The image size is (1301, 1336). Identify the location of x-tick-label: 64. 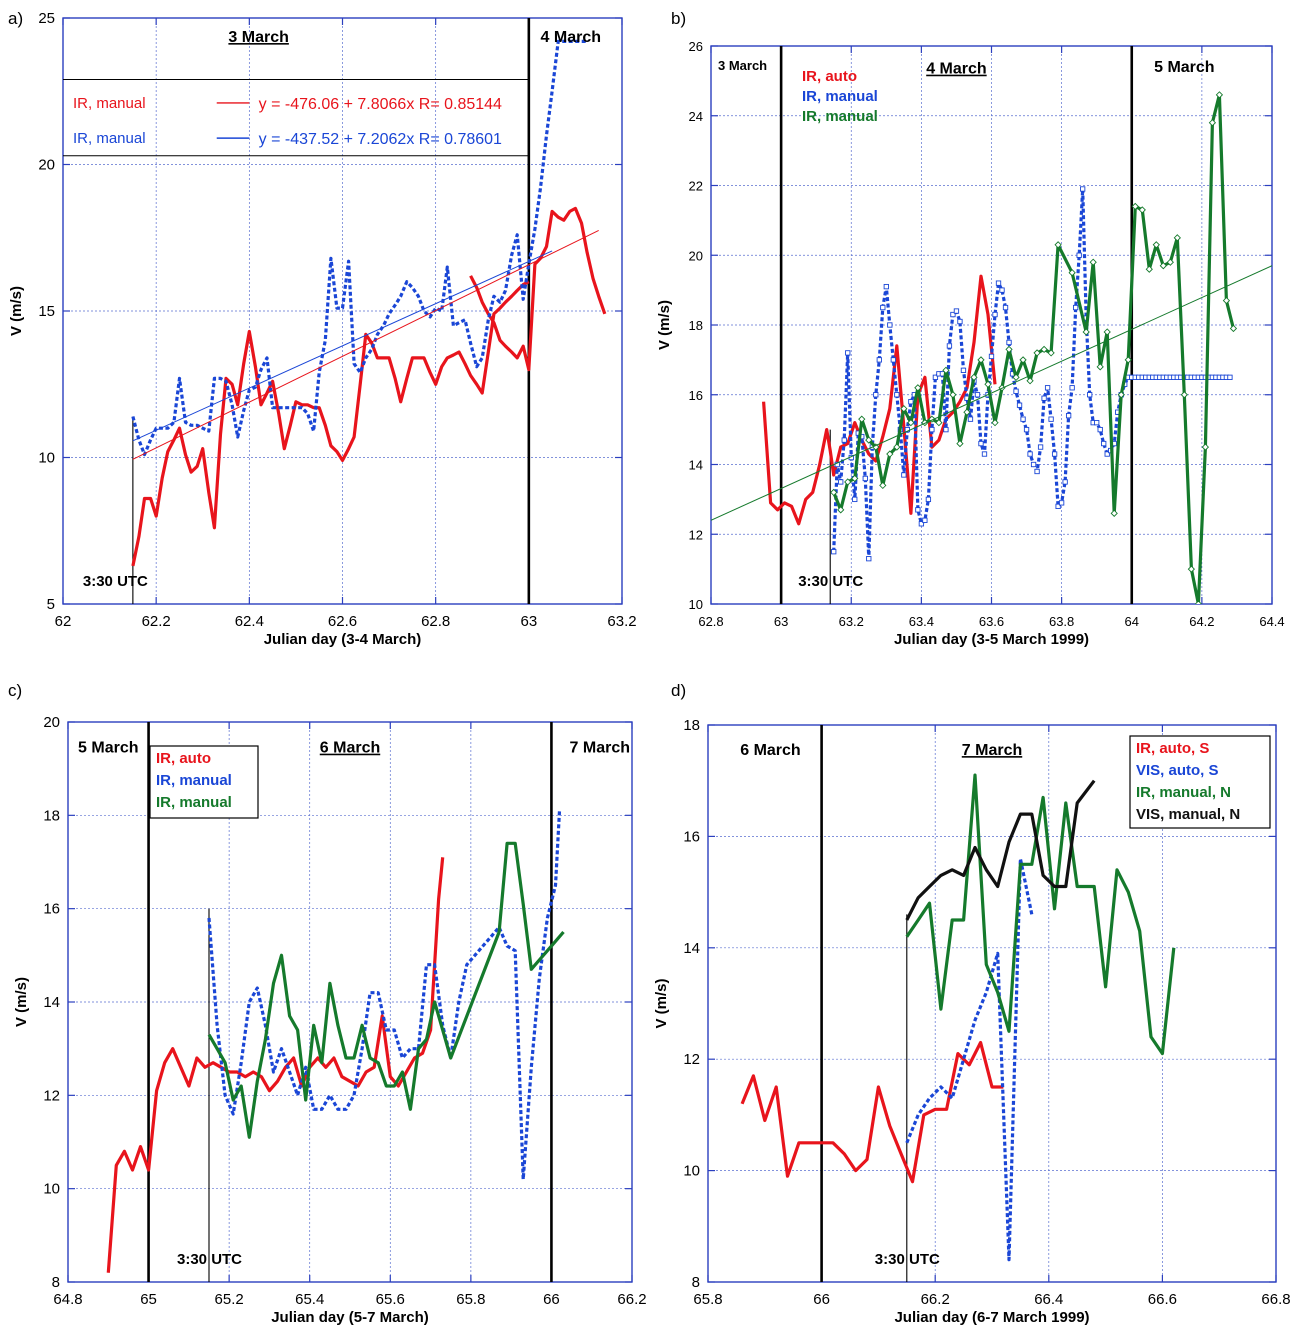
(1132, 621).